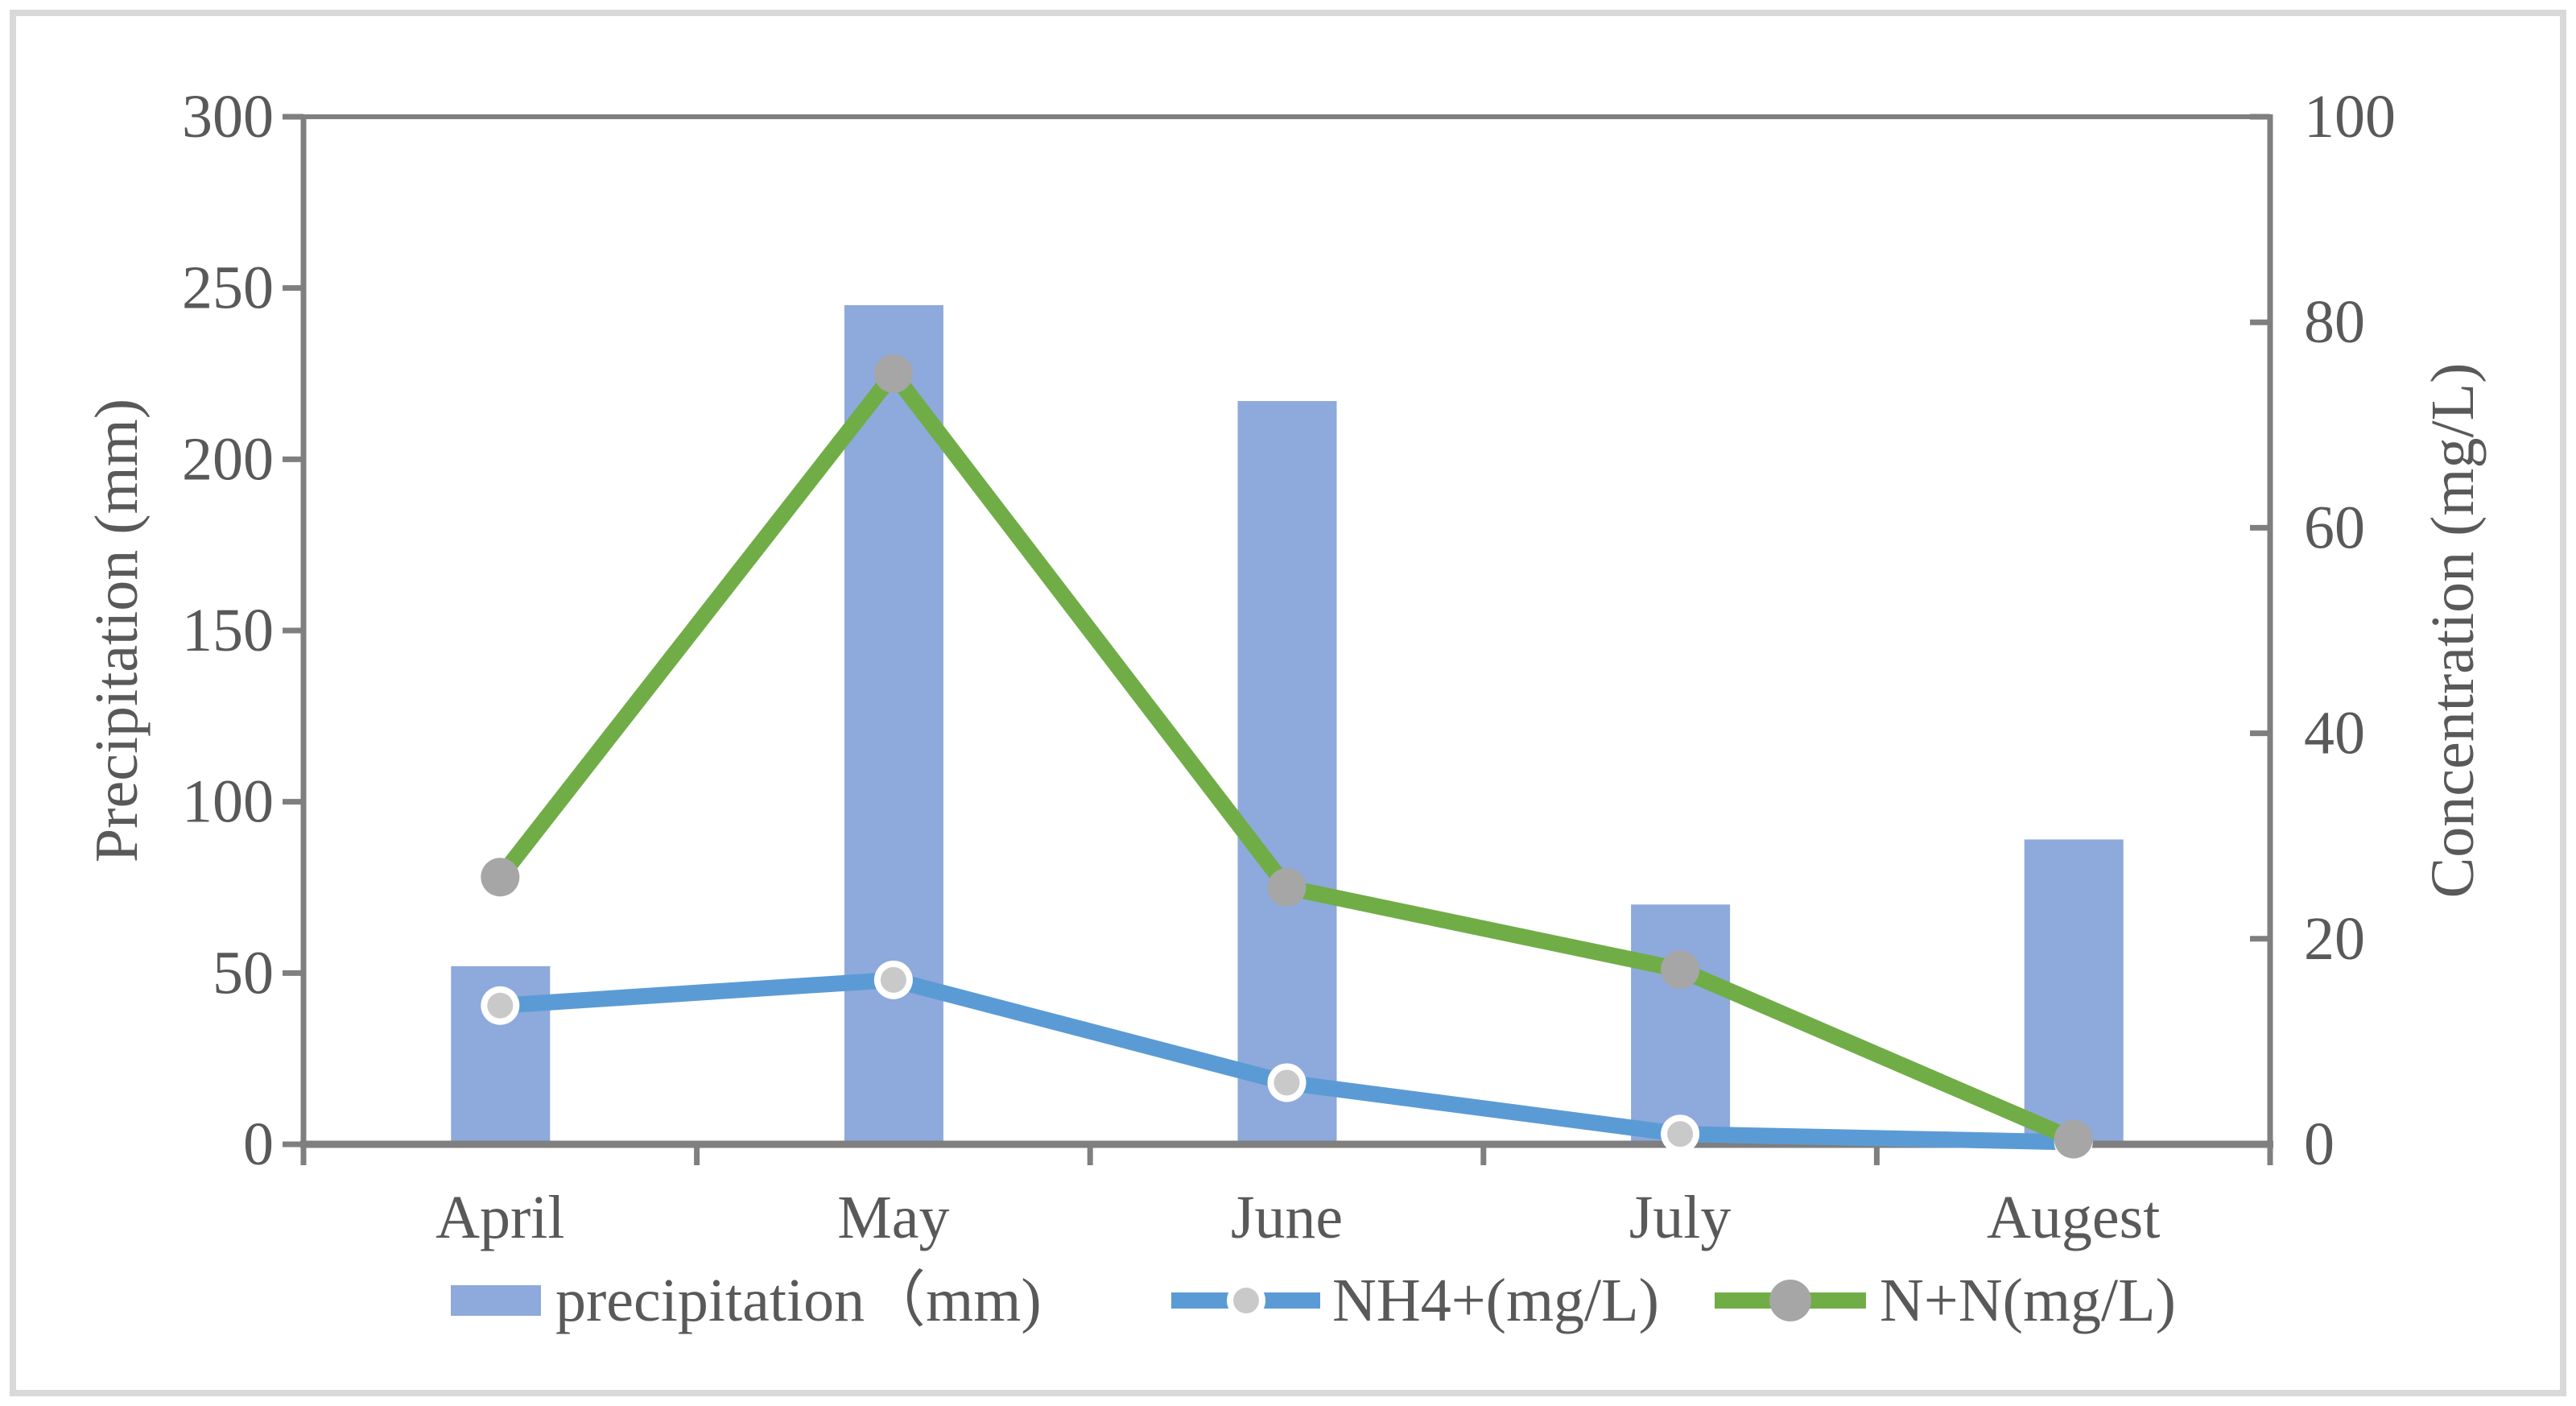 The image size is (2576, 1406). I want to click on left-axis-tick-label: 200, so click(228, 459).